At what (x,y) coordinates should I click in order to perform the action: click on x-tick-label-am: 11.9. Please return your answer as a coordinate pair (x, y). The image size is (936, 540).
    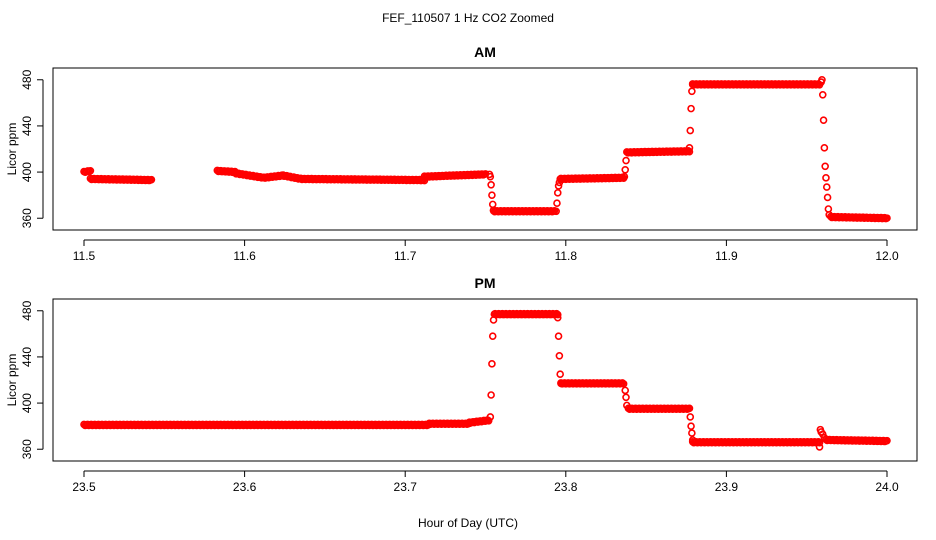
    Looking at the image, I should click on (726, 256).